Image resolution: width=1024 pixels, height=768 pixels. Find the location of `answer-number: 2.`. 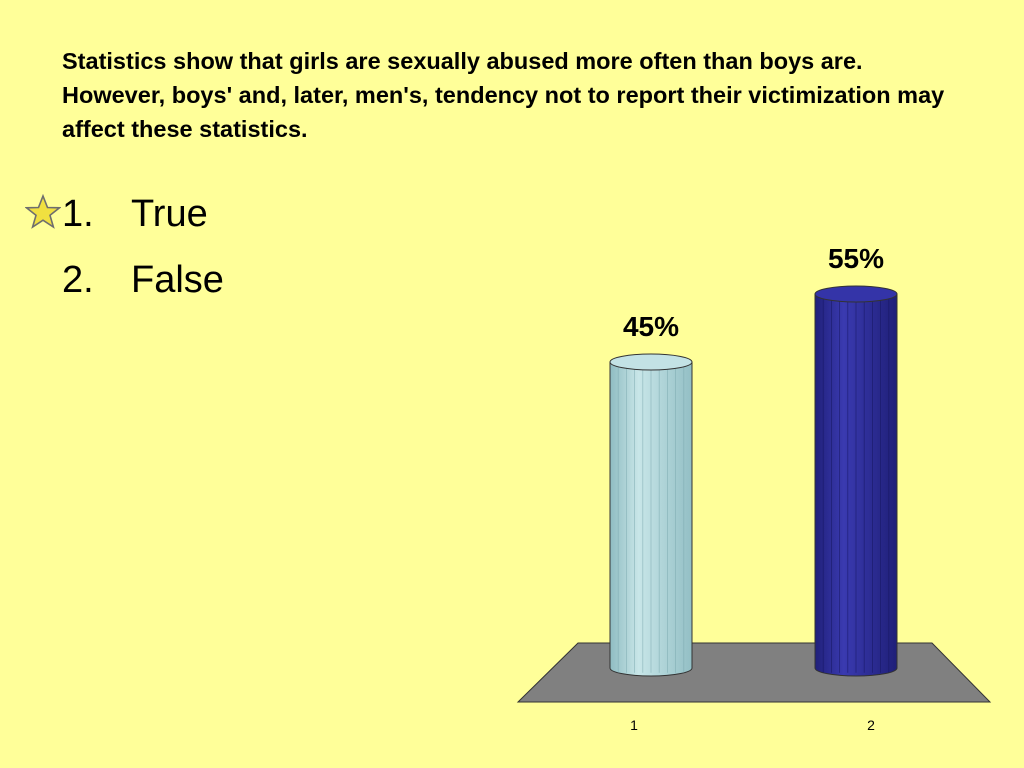

answer-number: 2. is located at coordinates (78, 280).